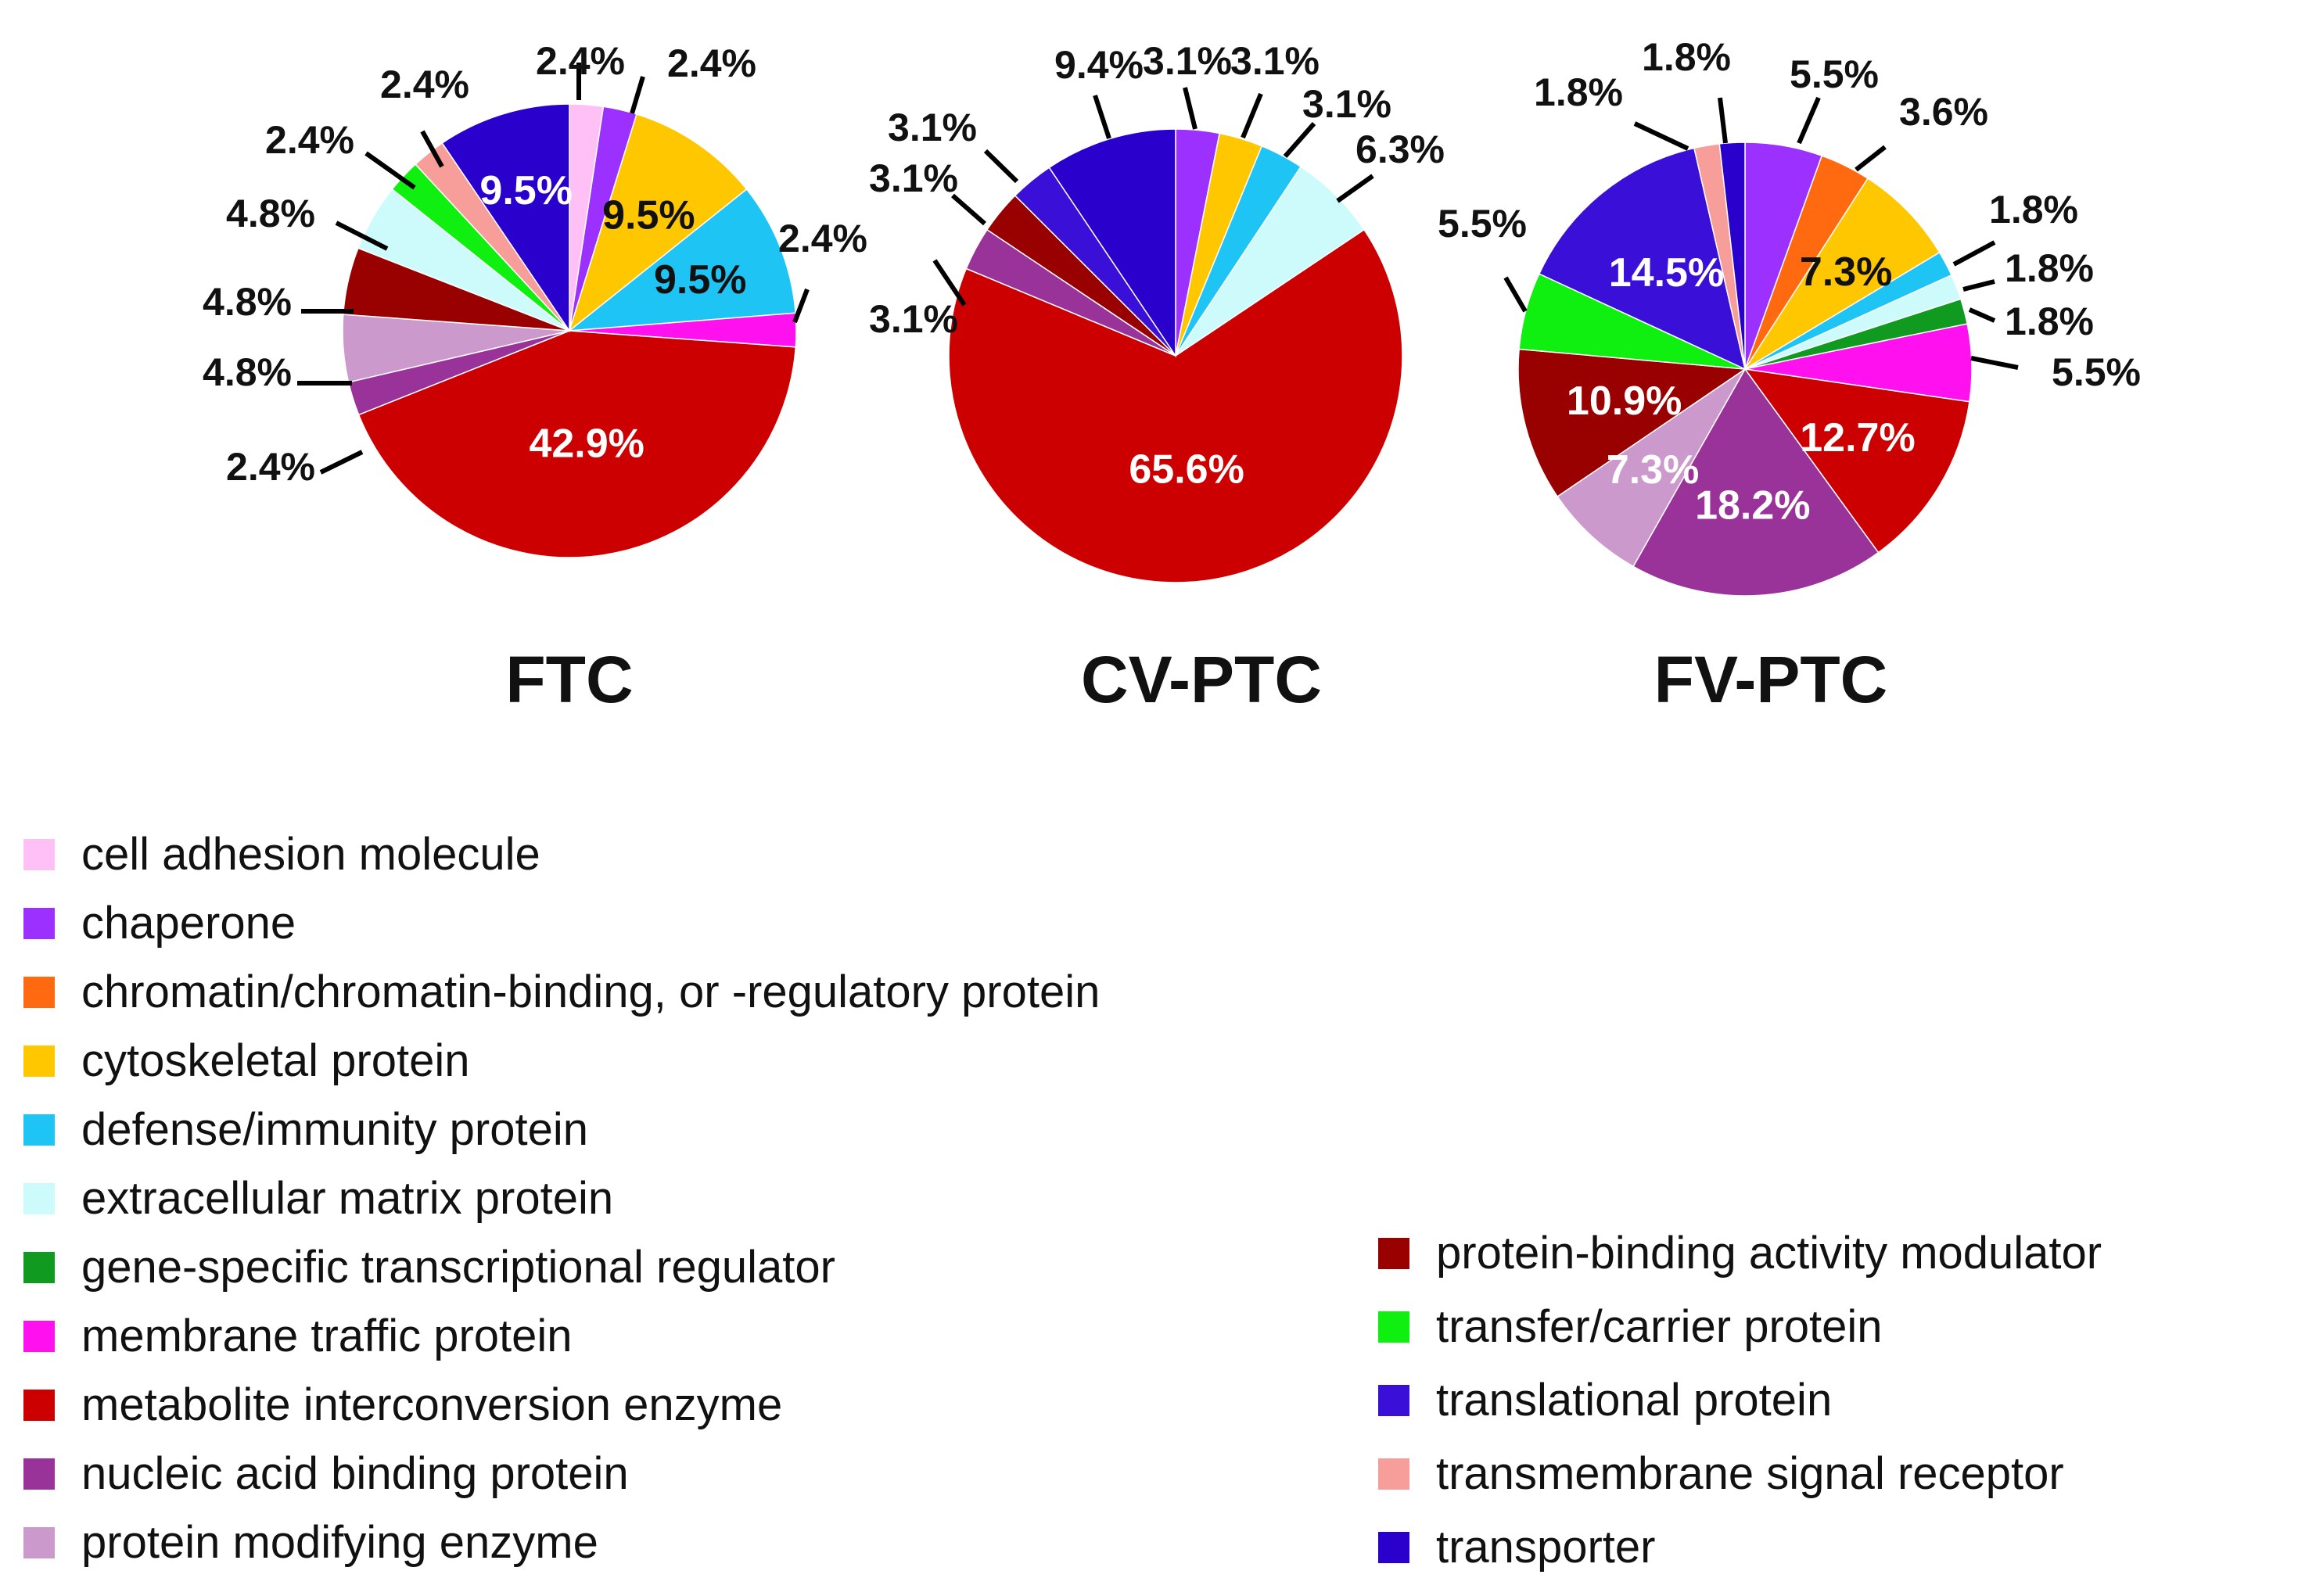  Describe the element at coordinates (1634, 1401) in the screenshot. I see `legend-label-translational-protein: translational protein` at that location.